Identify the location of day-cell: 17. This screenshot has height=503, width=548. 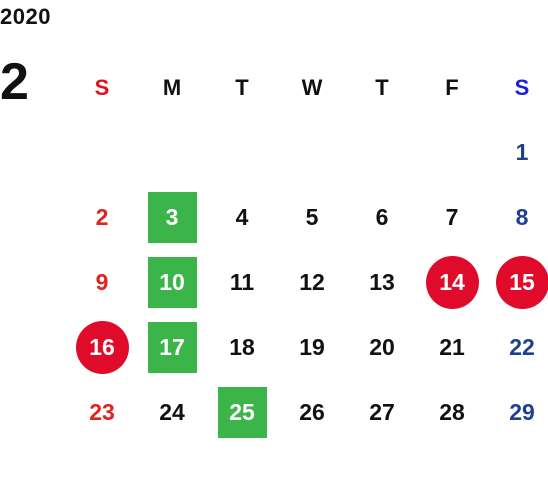
(172, 347).